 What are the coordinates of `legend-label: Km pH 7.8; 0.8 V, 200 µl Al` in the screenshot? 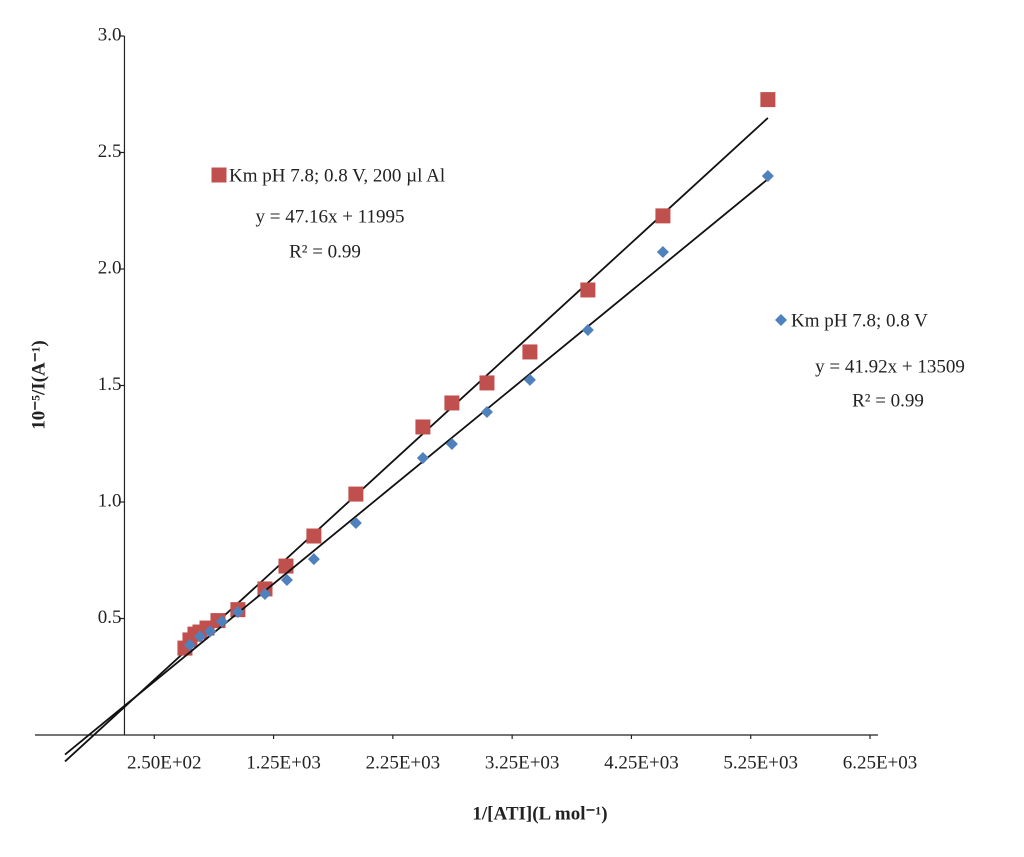 It's located at (337, 175).